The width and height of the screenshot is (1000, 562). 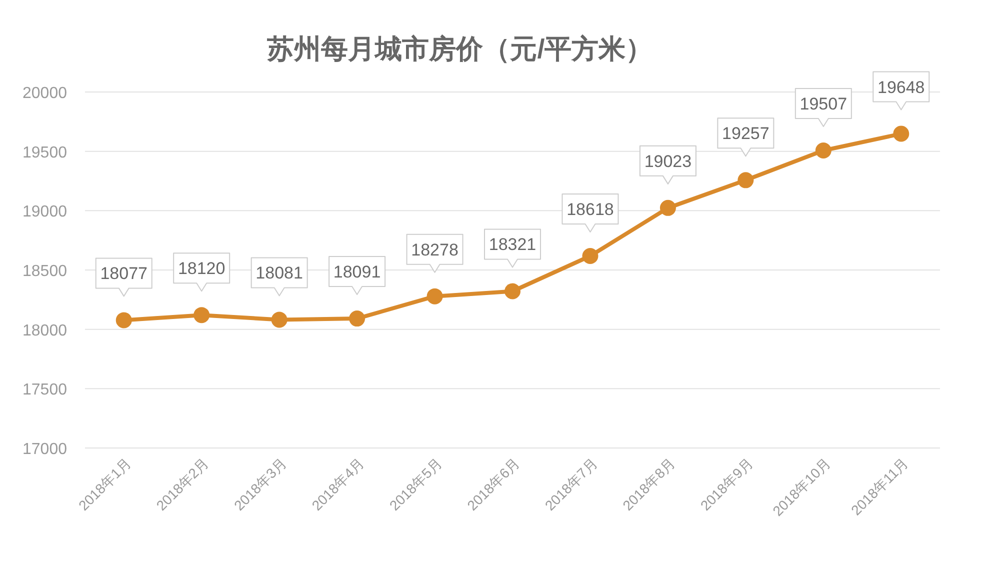 I want to click on data-label: 18091, so click(x=357, y=272).